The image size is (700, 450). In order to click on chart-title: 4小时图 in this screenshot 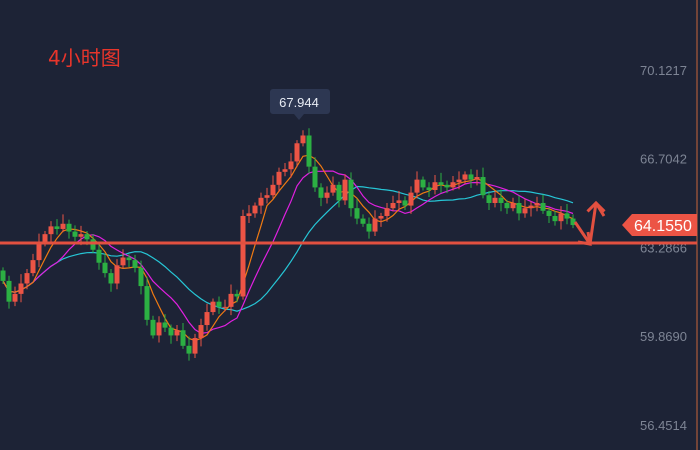, I will do `click(84, 58)`.